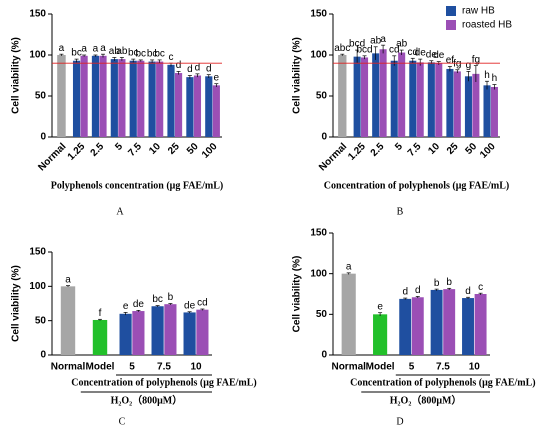 This screenshot has width=550, height=430. Describe the element at coordinates (399, 421) in the screenshot. I see `panel-label: D` at that location.